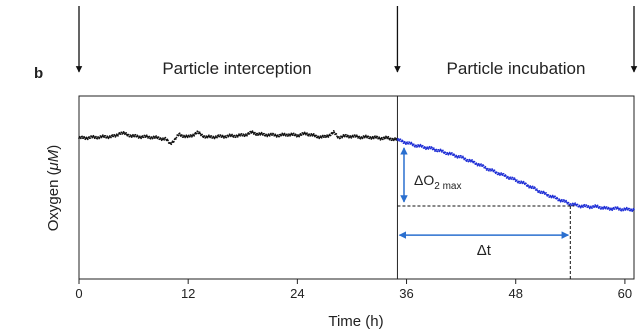 The image size is (639, 331). What do you see at coordinates (236, 68) in the screenshot?
I see `phase-label-interception: Particle interception` at bounding box center [236, 68].